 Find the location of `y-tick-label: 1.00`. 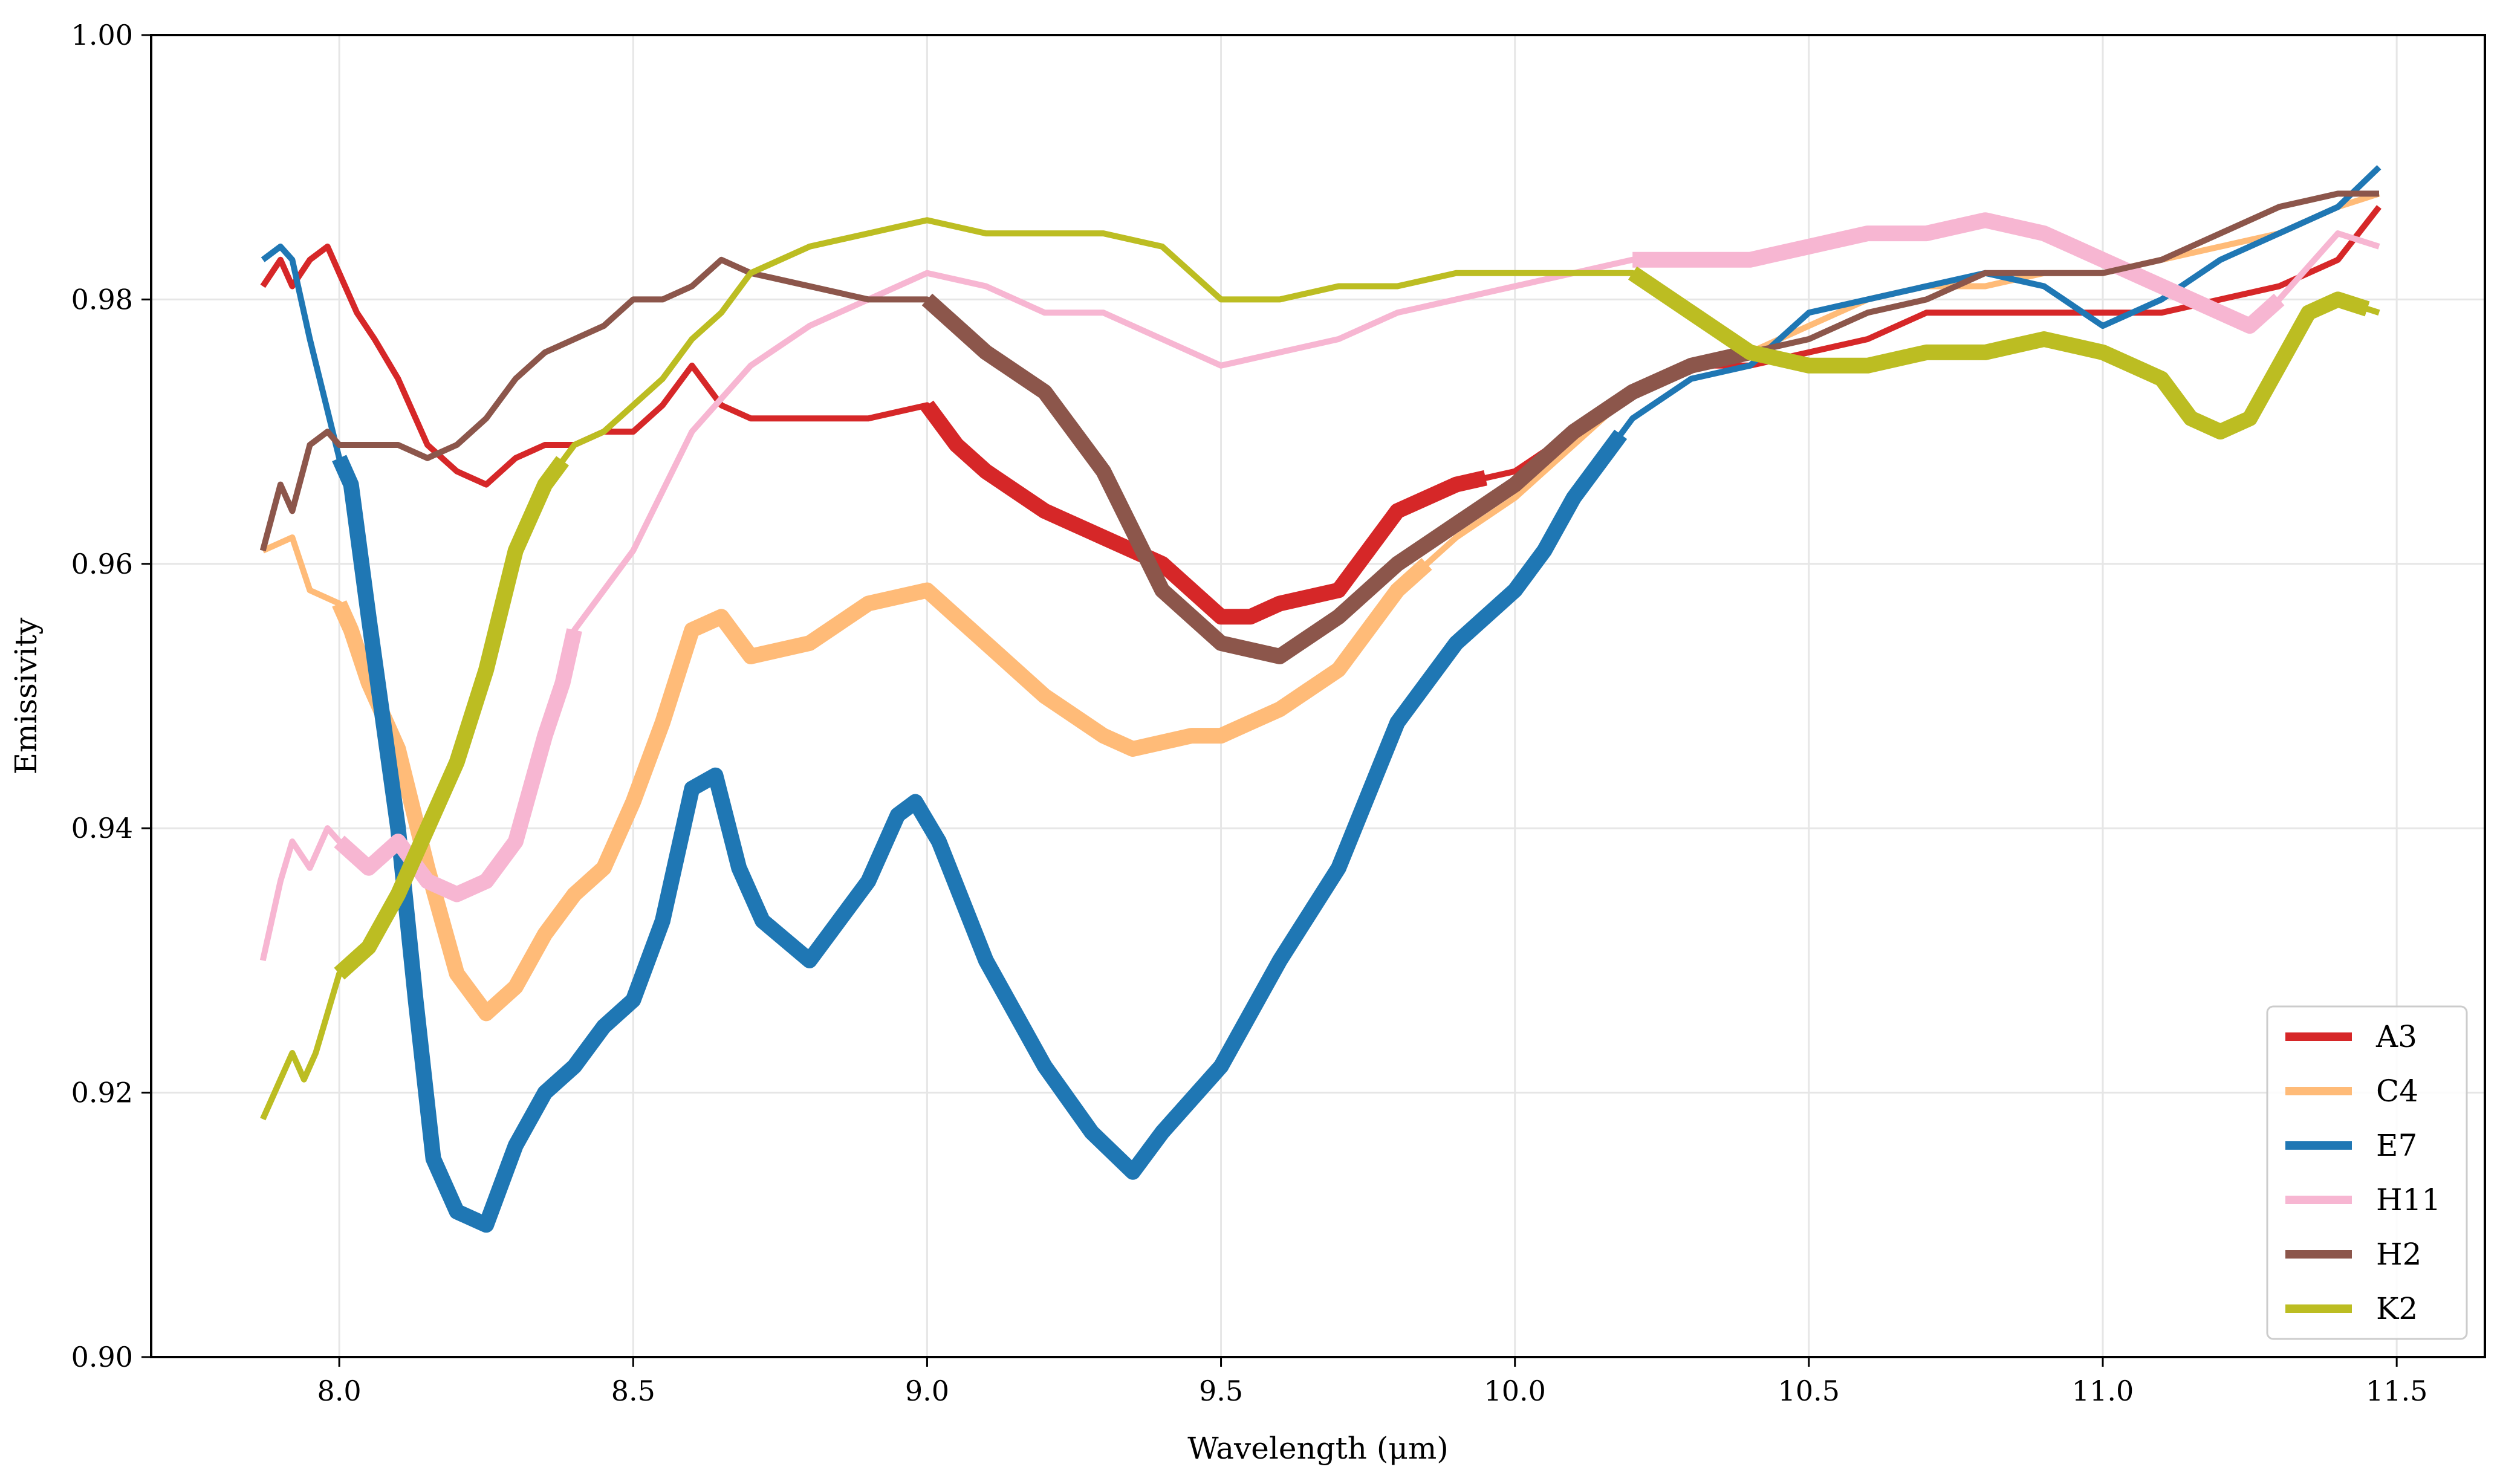

y-tick-label: 1.00 is located at coordinates (102, 35).